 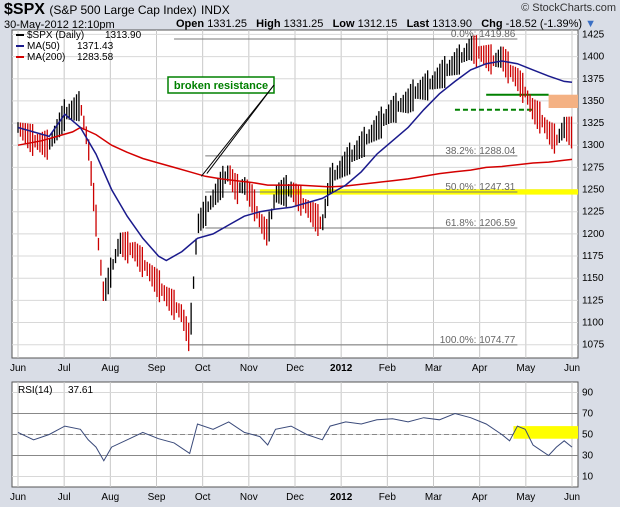 What do you see at coordinates (388, 368) in the screenshot?
I see `x-tick-label: Feb` at bounding box center [388, 368].